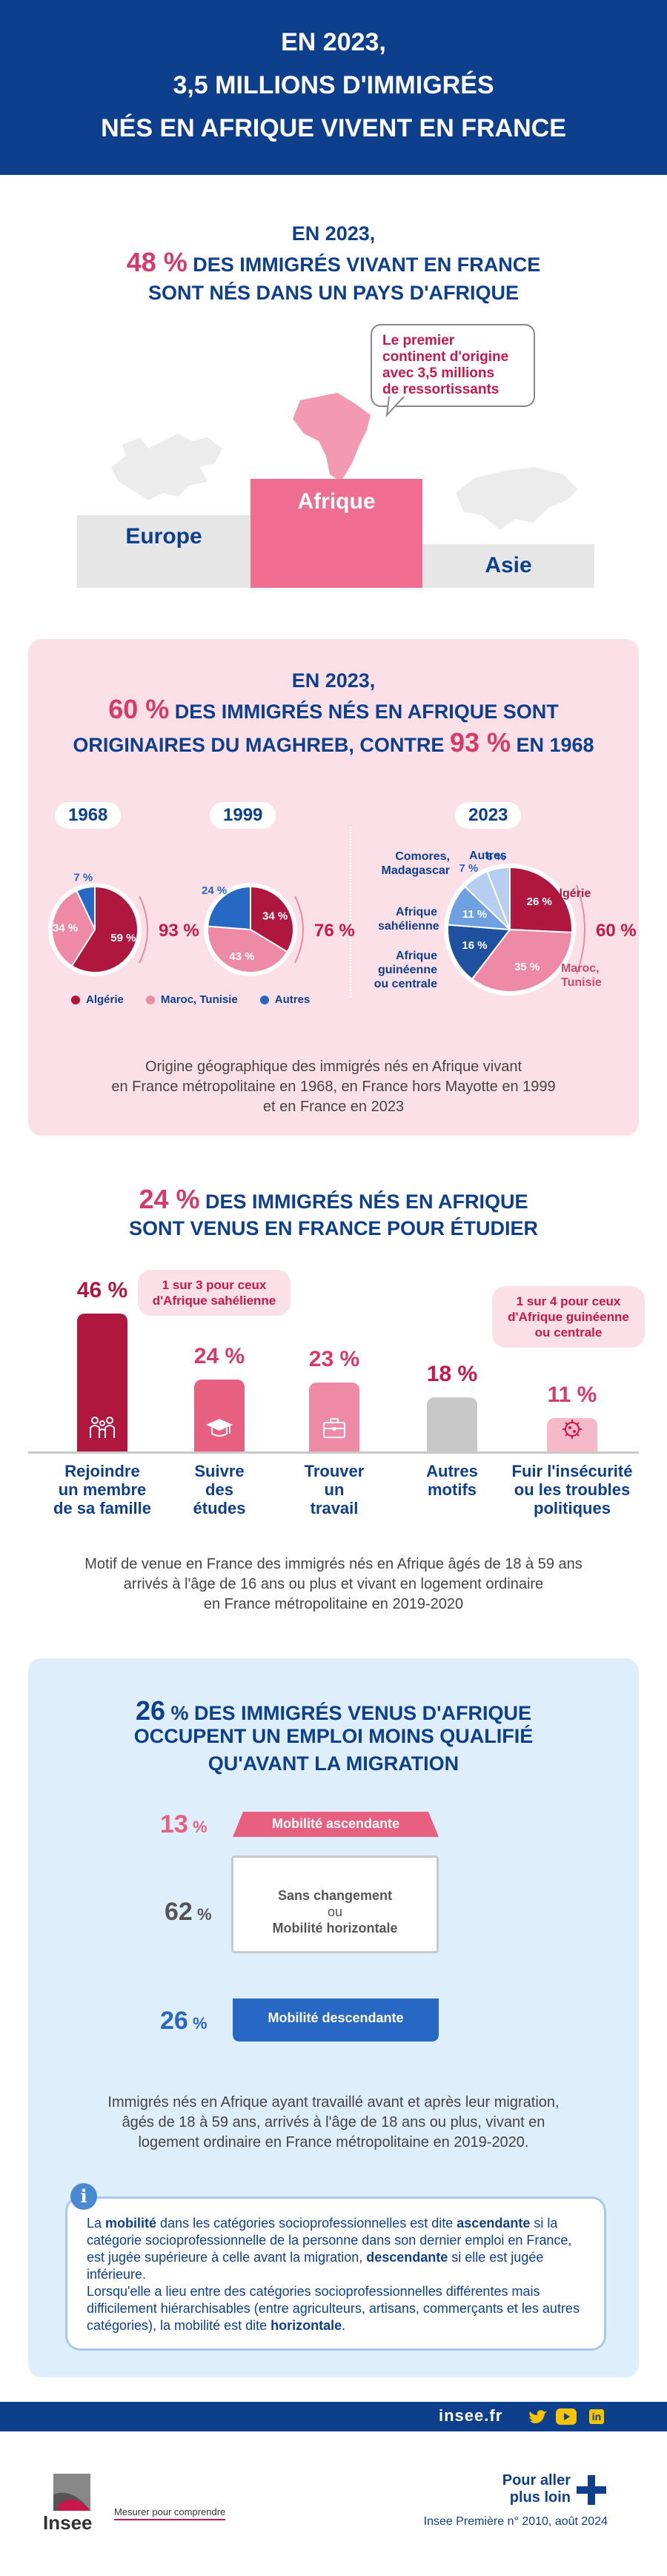 The width and height of the screenshot is (667, 2576). What do you see at coordinates (333, 1199) in the screenshot?
I see `section3-title-line1: 24 % DES IMMIGRÉS NÉS EN AFRIQUE` at bounding box center [333, 1199].